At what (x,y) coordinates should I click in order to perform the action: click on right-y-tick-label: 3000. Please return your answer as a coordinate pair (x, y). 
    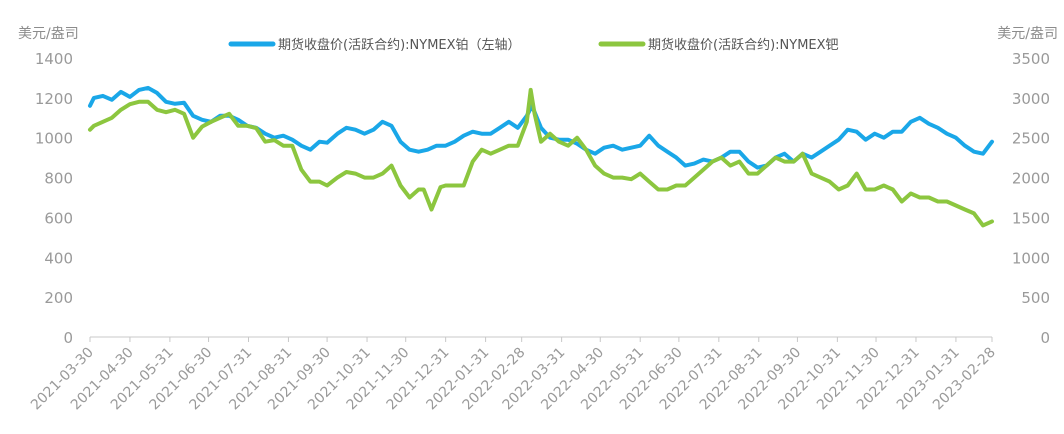
    Looking at the image, I should click on (1031, 99).